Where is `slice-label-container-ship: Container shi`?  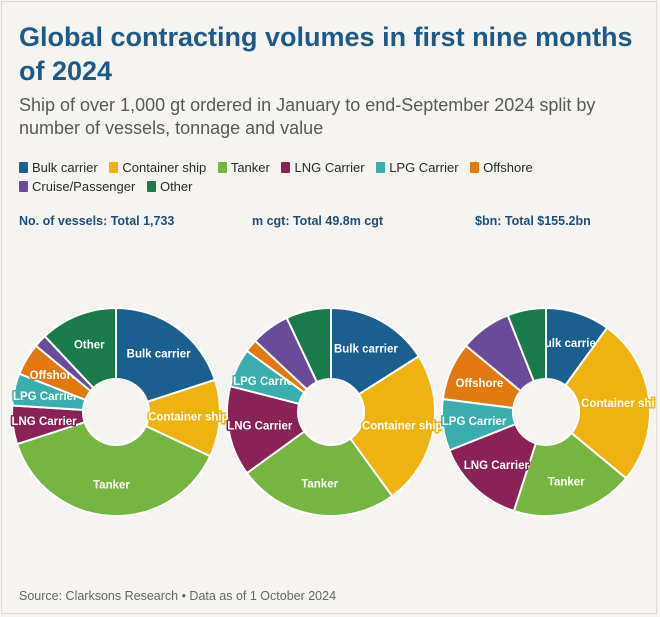 slice-label-container-ship: Container shi is located at coordinates (617, 404).